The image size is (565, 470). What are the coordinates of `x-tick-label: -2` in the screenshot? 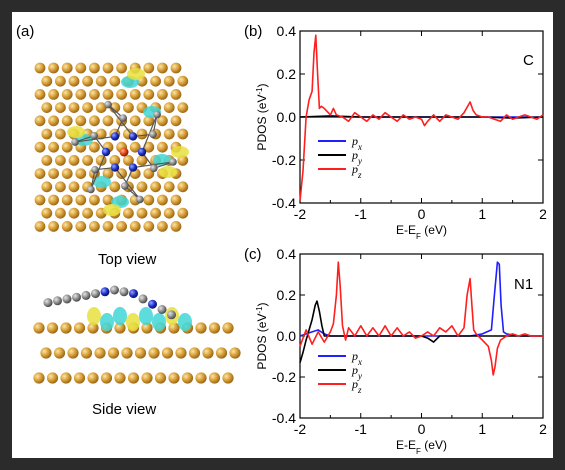 It's located at (300, 214).